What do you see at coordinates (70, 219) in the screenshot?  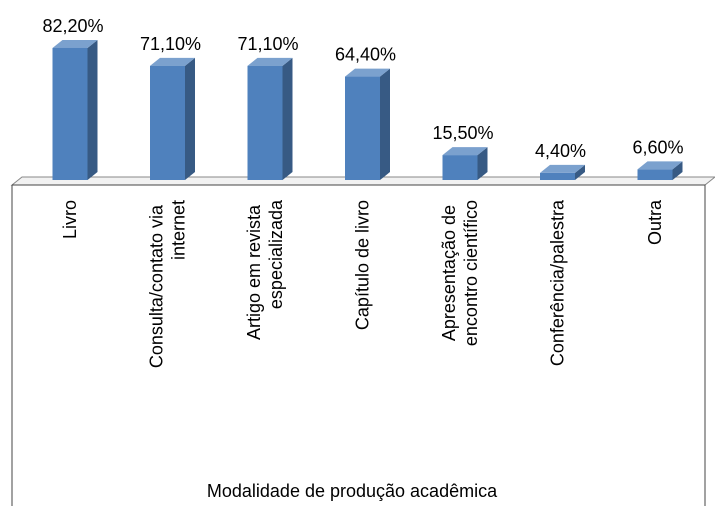 I see `x-tick-label: Livro` at bounding box center [70, 219].